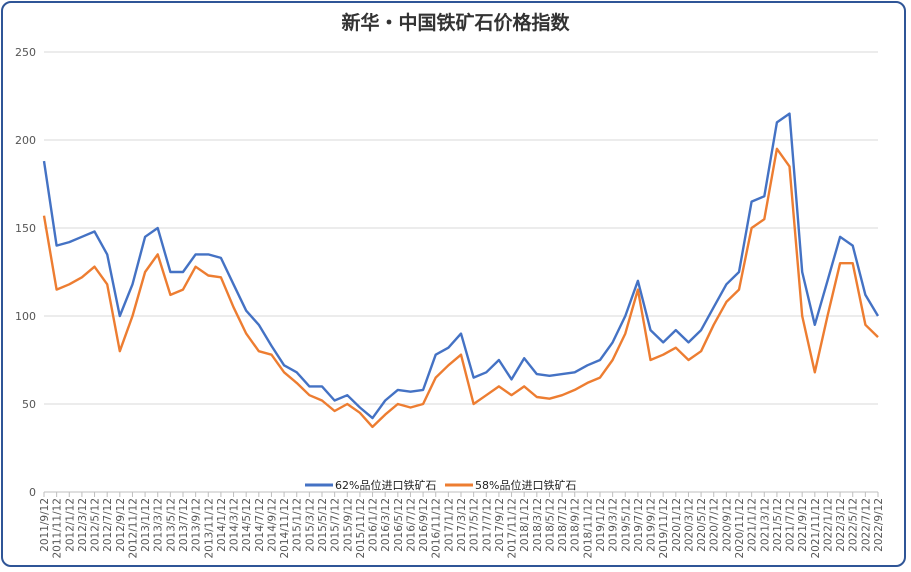 The width and height of the screenshot is (911, 572). Describe the element at coordinates (424, 525) in the screenshot. I see `x-tick-label: 2016/9/12` at that location.